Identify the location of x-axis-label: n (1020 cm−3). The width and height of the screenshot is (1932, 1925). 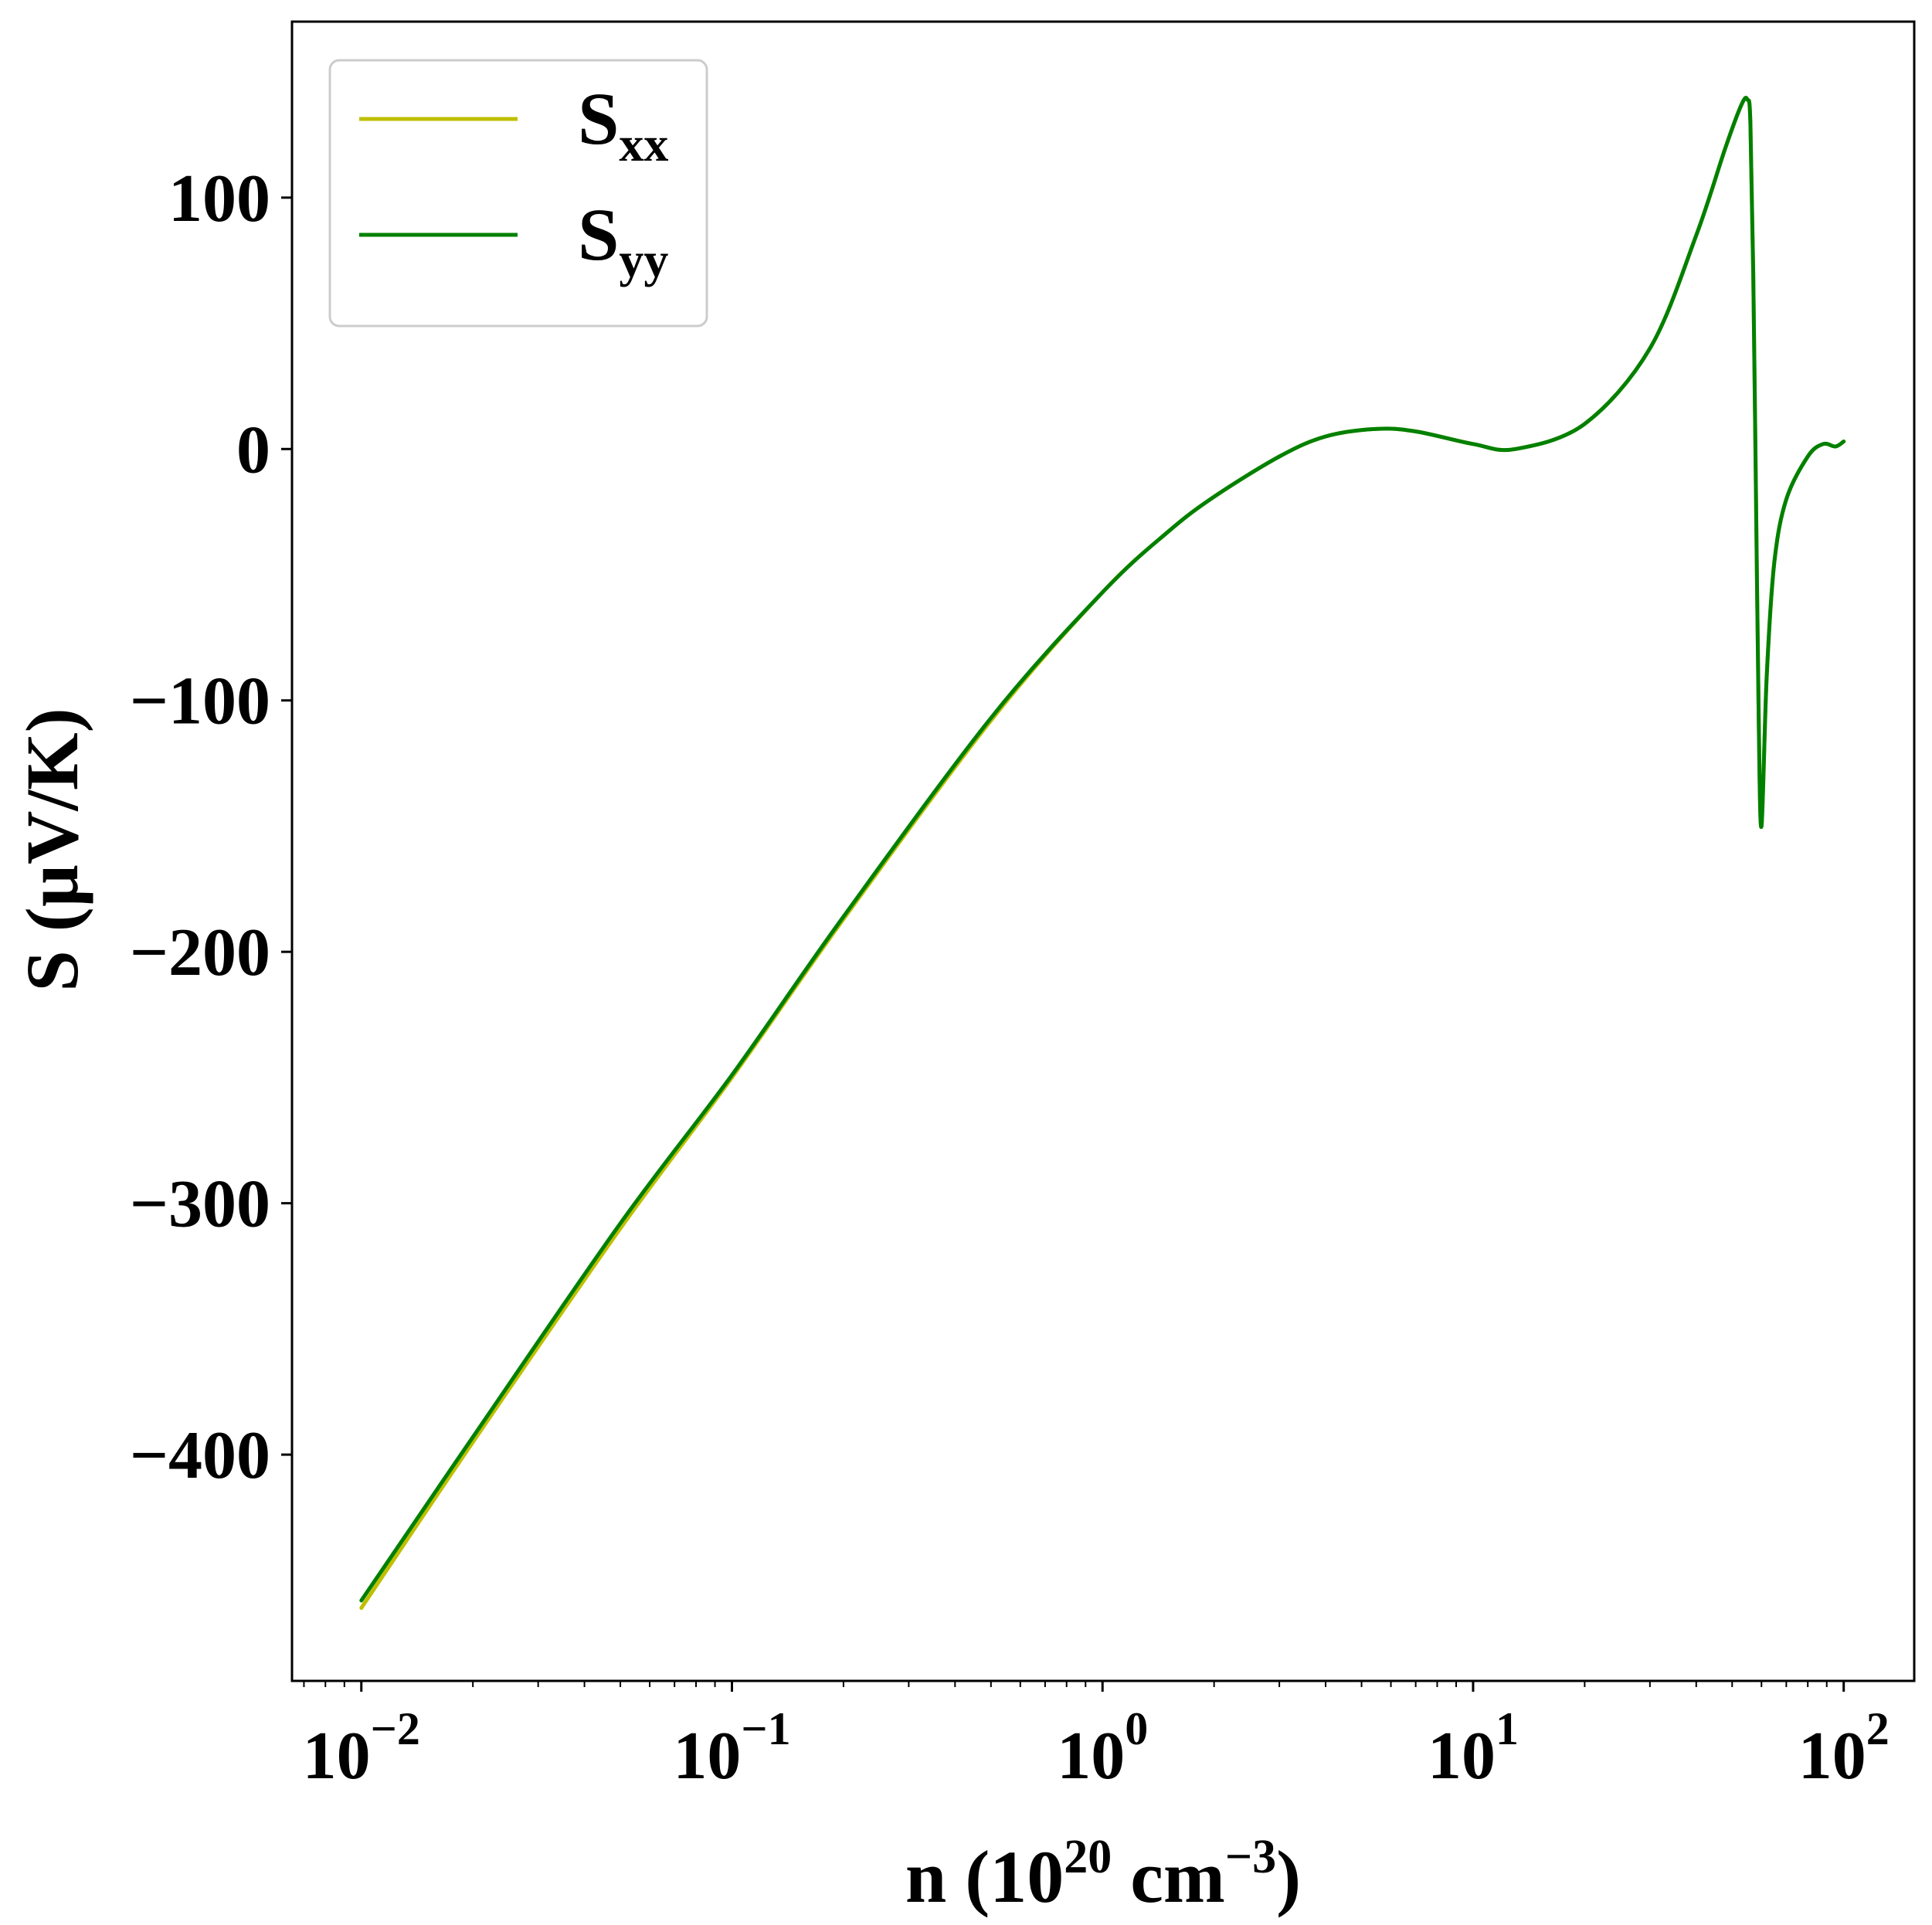
(1103, 1874).